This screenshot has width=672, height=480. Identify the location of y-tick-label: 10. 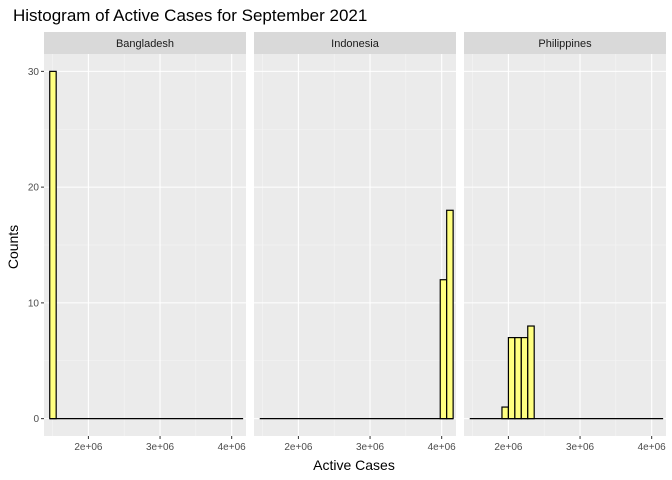
(34, 303).